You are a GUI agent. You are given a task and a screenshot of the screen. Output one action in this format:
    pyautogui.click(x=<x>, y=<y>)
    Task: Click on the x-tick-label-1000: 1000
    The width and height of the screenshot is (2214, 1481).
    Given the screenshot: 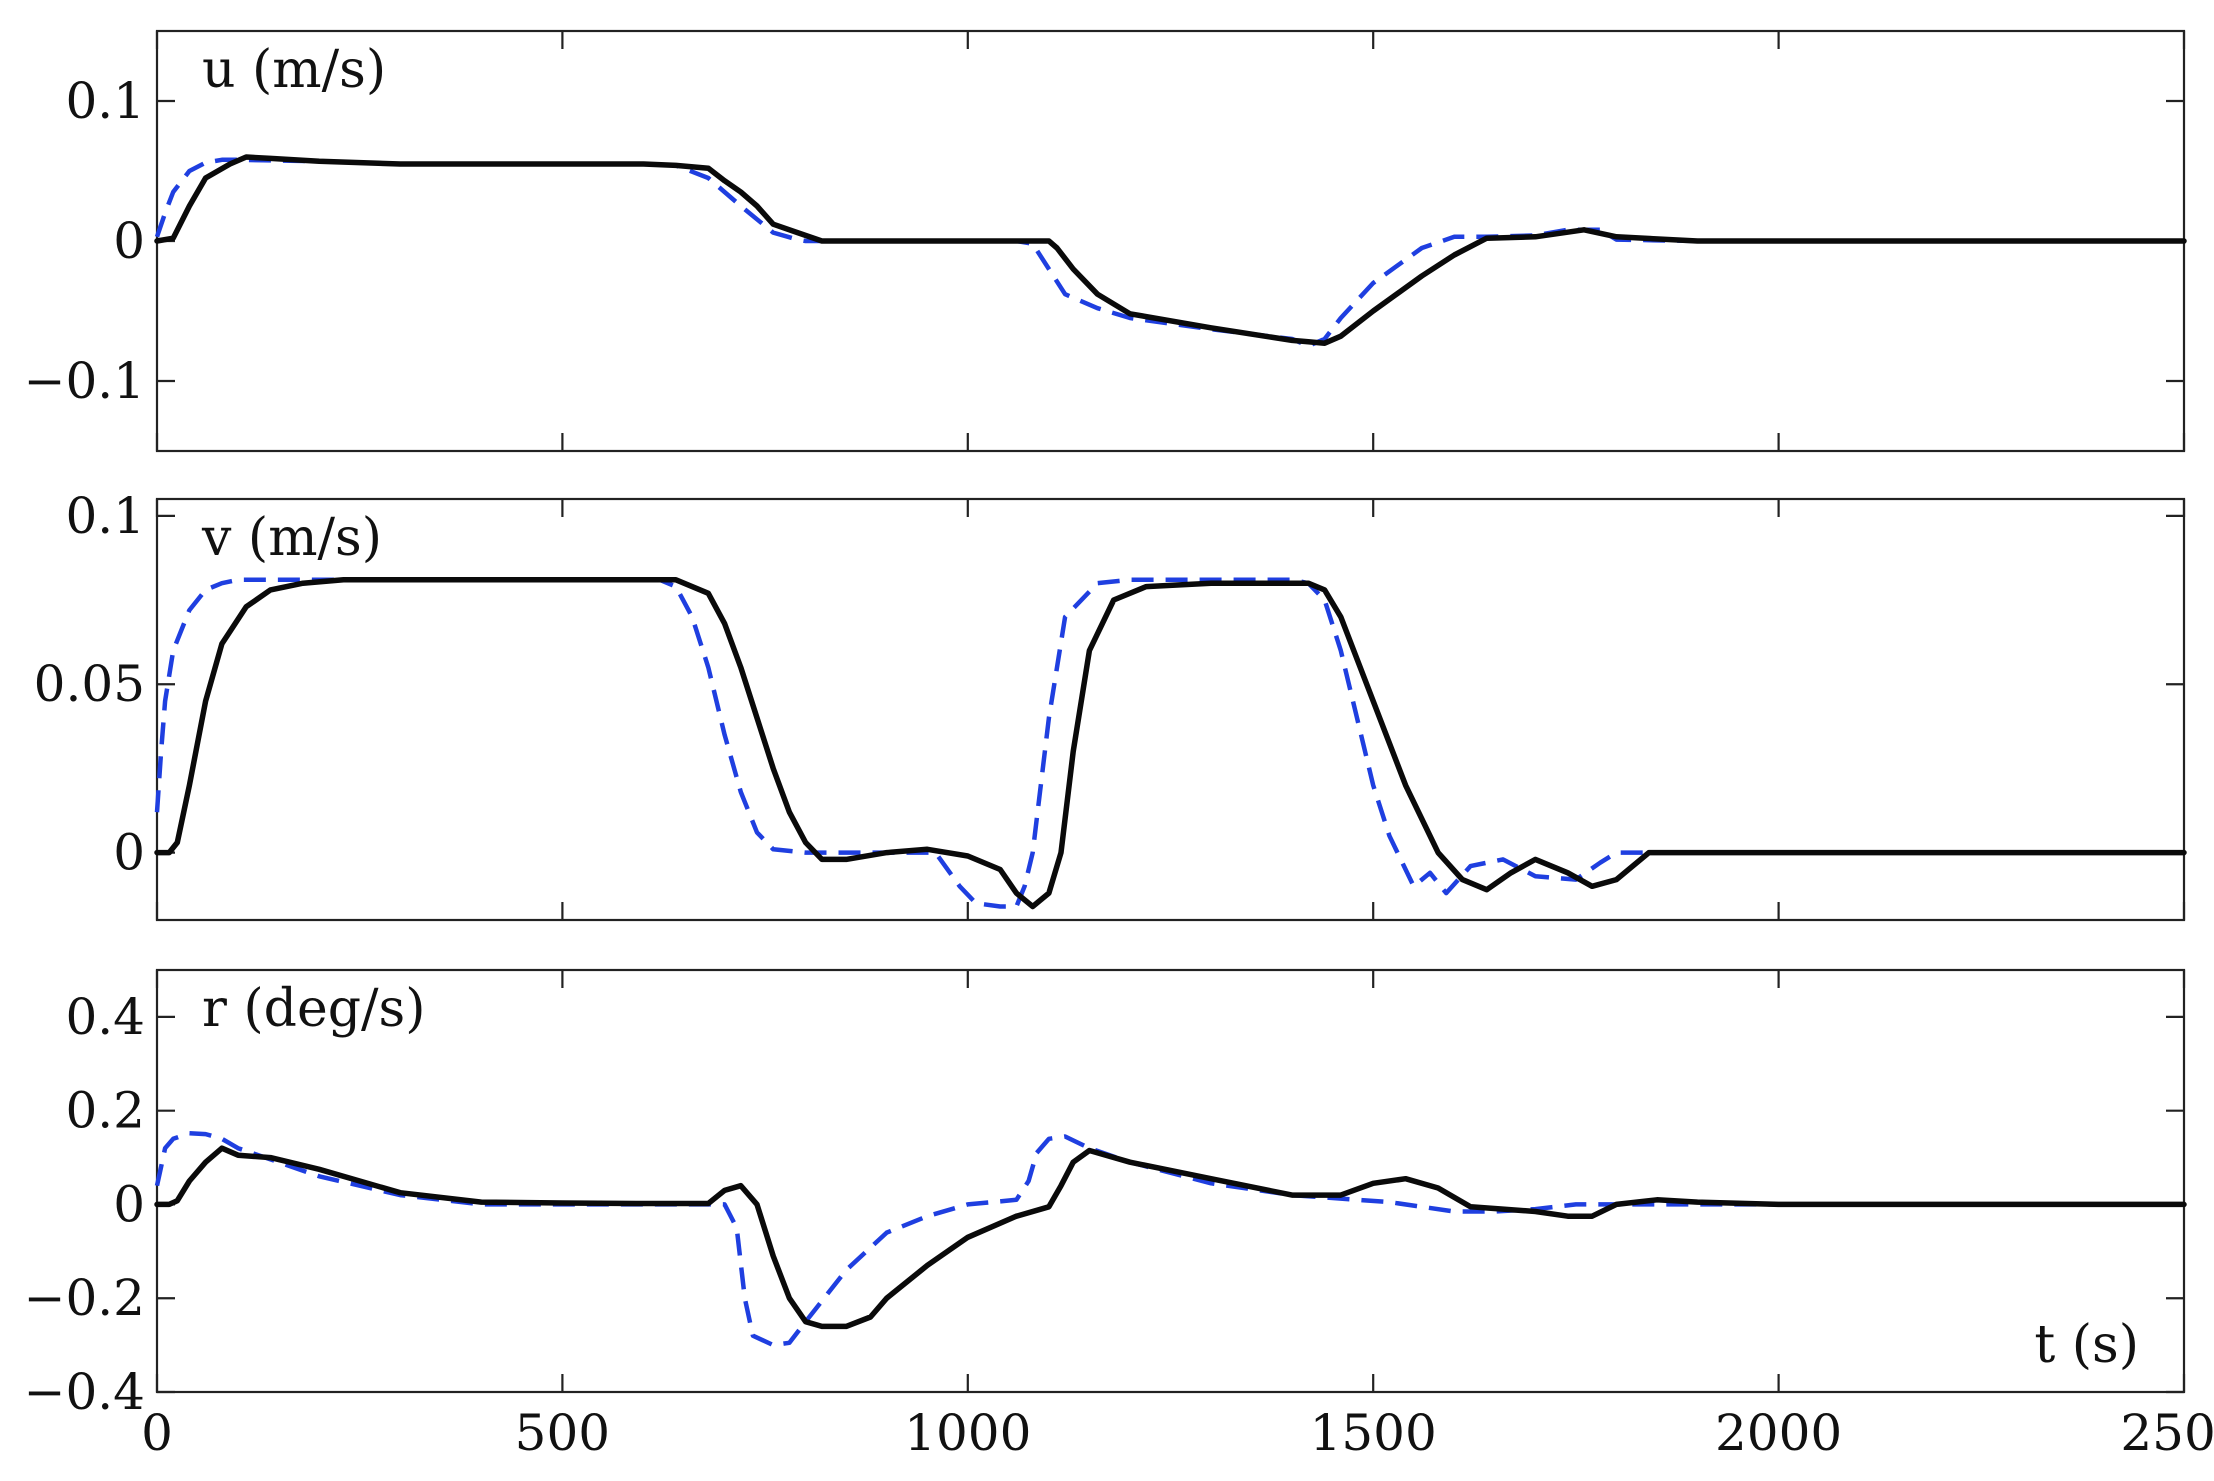 What is the action you would take?
    pyautogui.click(x=967, y=1433)
    